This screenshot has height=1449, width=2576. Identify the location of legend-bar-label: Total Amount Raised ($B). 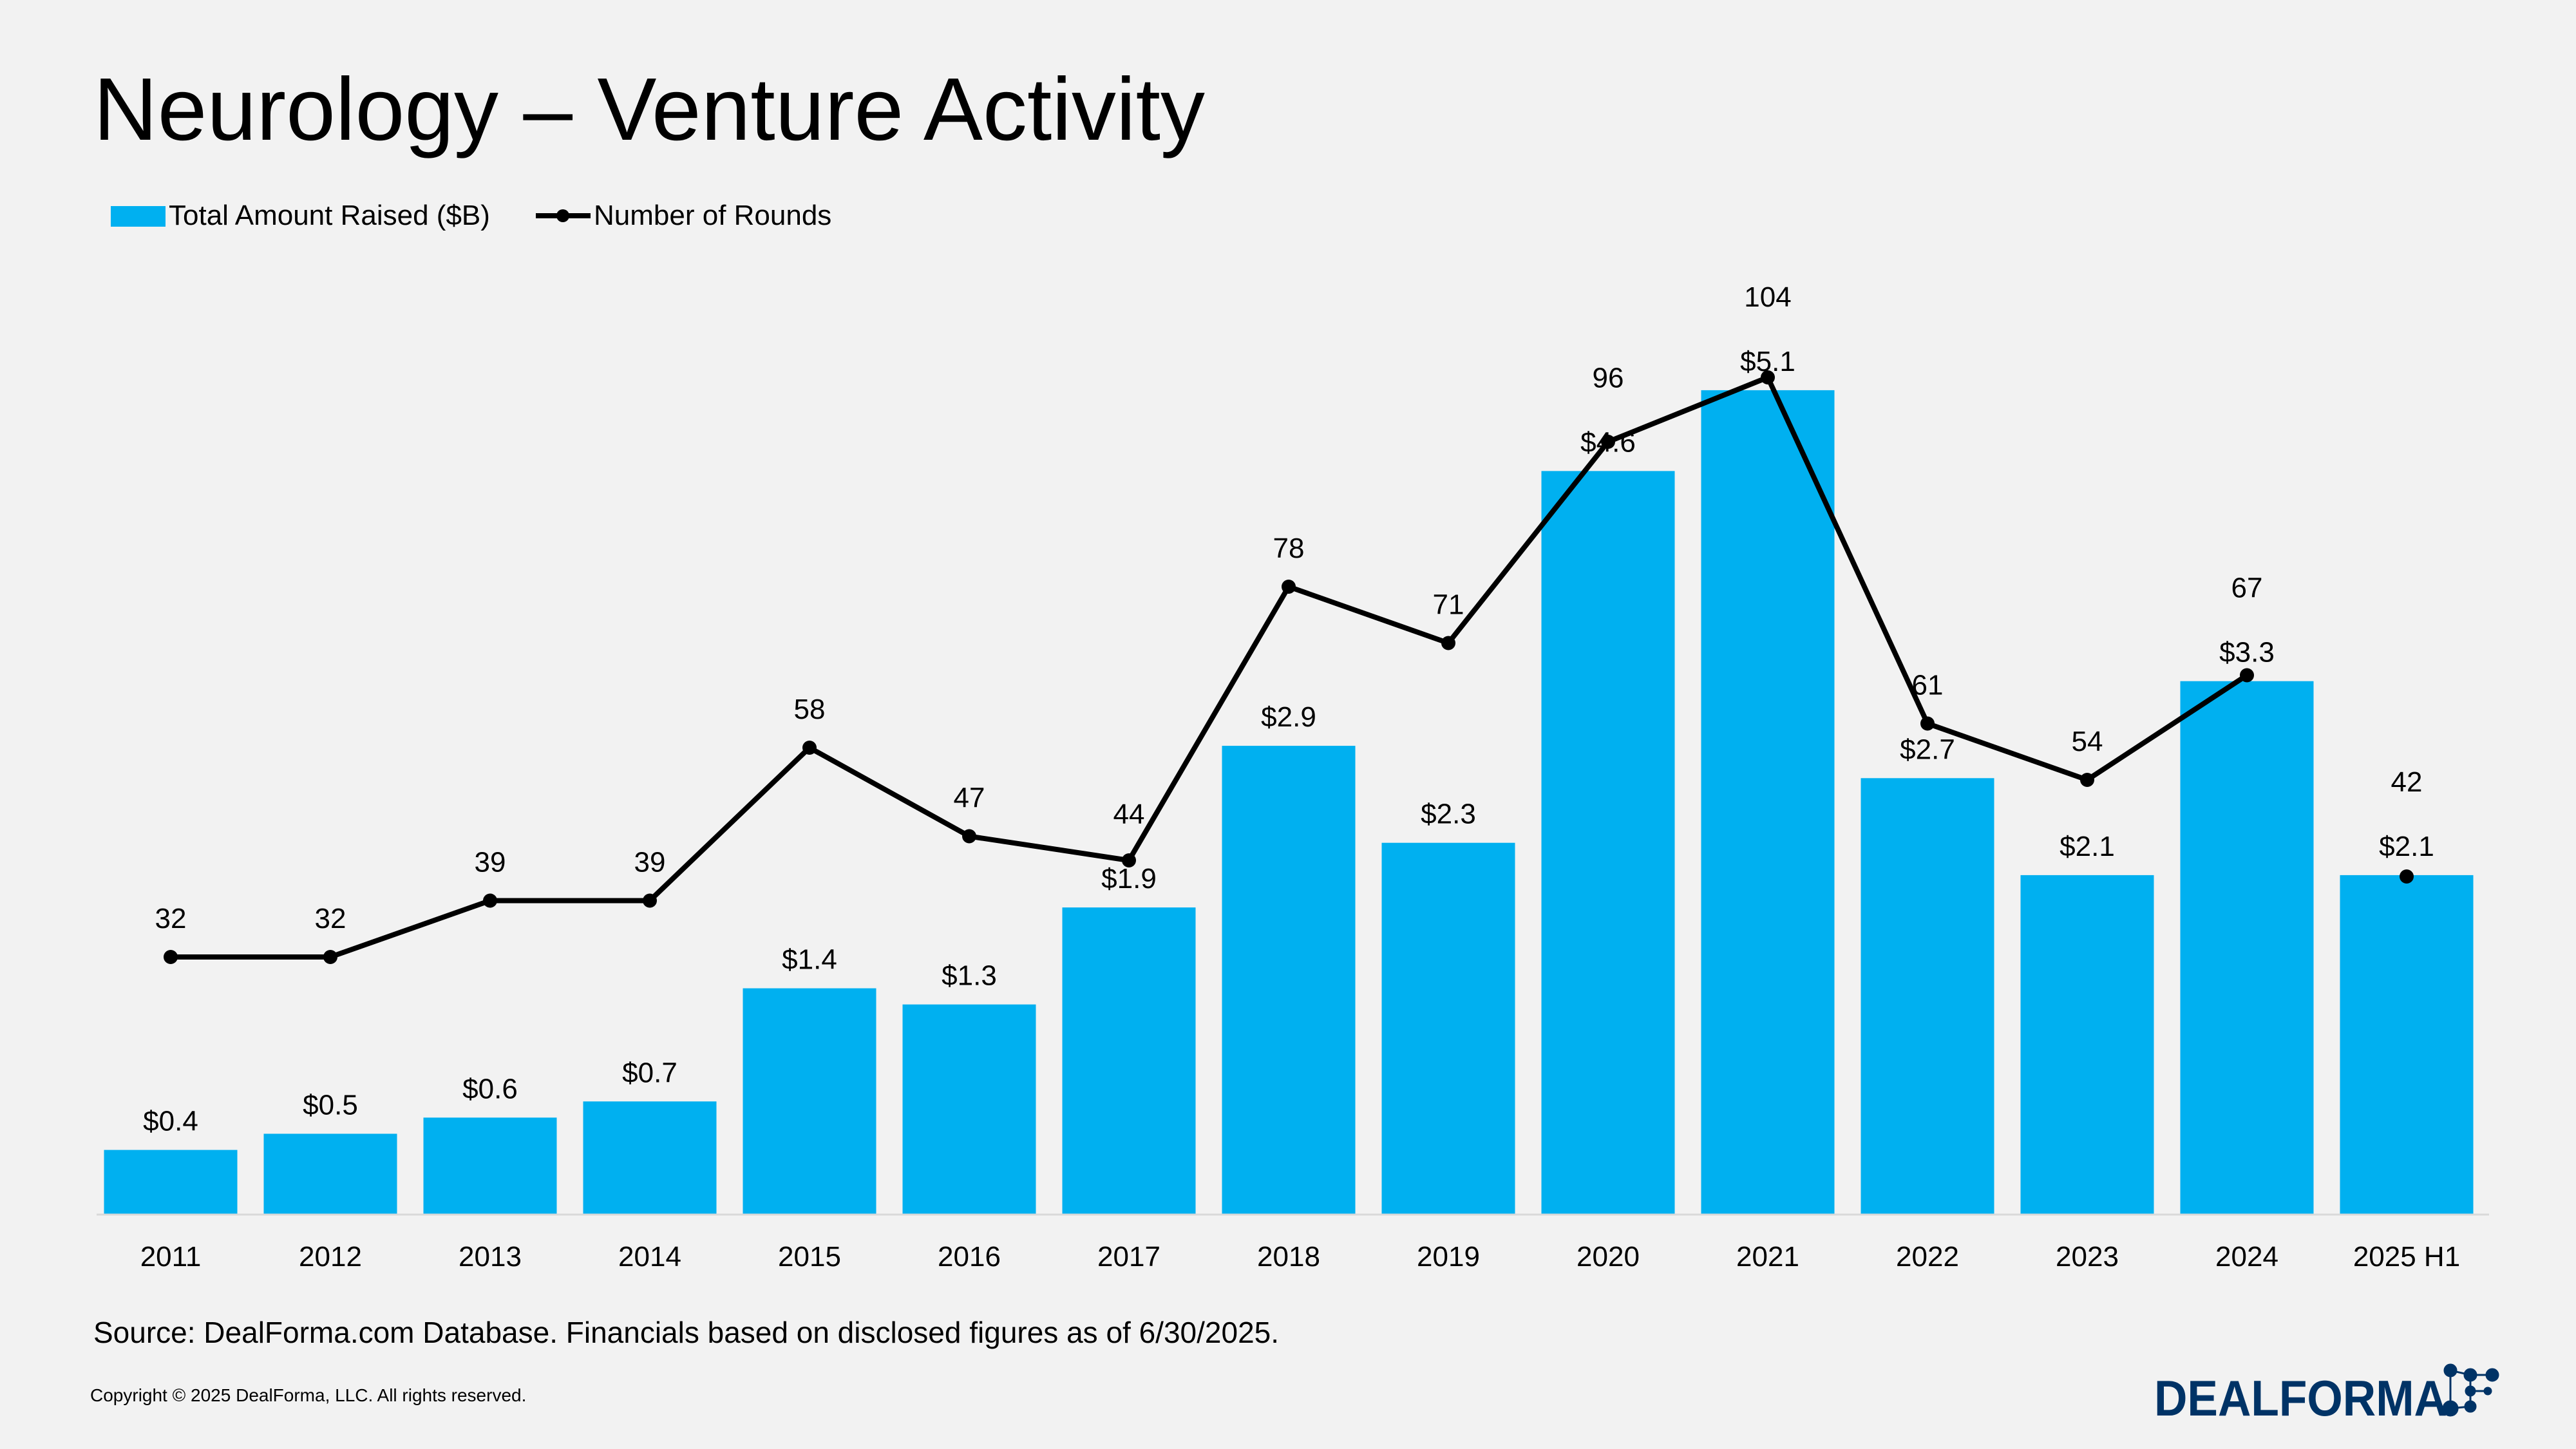
(329, 215).